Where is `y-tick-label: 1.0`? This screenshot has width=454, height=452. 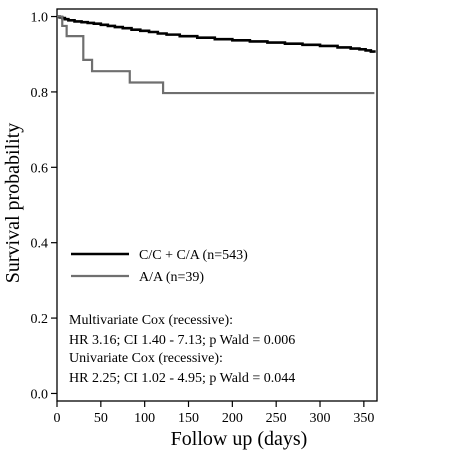 y-tick-label: 1.0 is located at coordinates (40, 18).